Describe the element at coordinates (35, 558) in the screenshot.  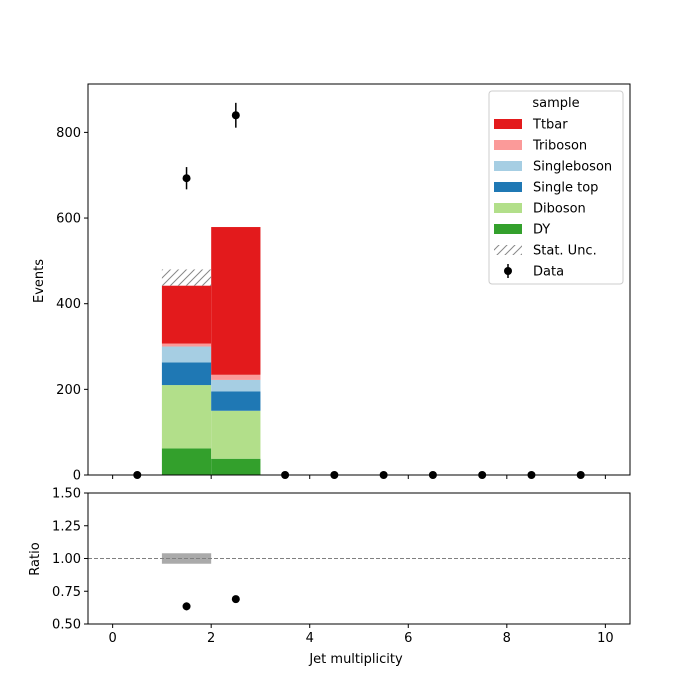
I see `ratio-y-axis-label: Ratio` at that location.